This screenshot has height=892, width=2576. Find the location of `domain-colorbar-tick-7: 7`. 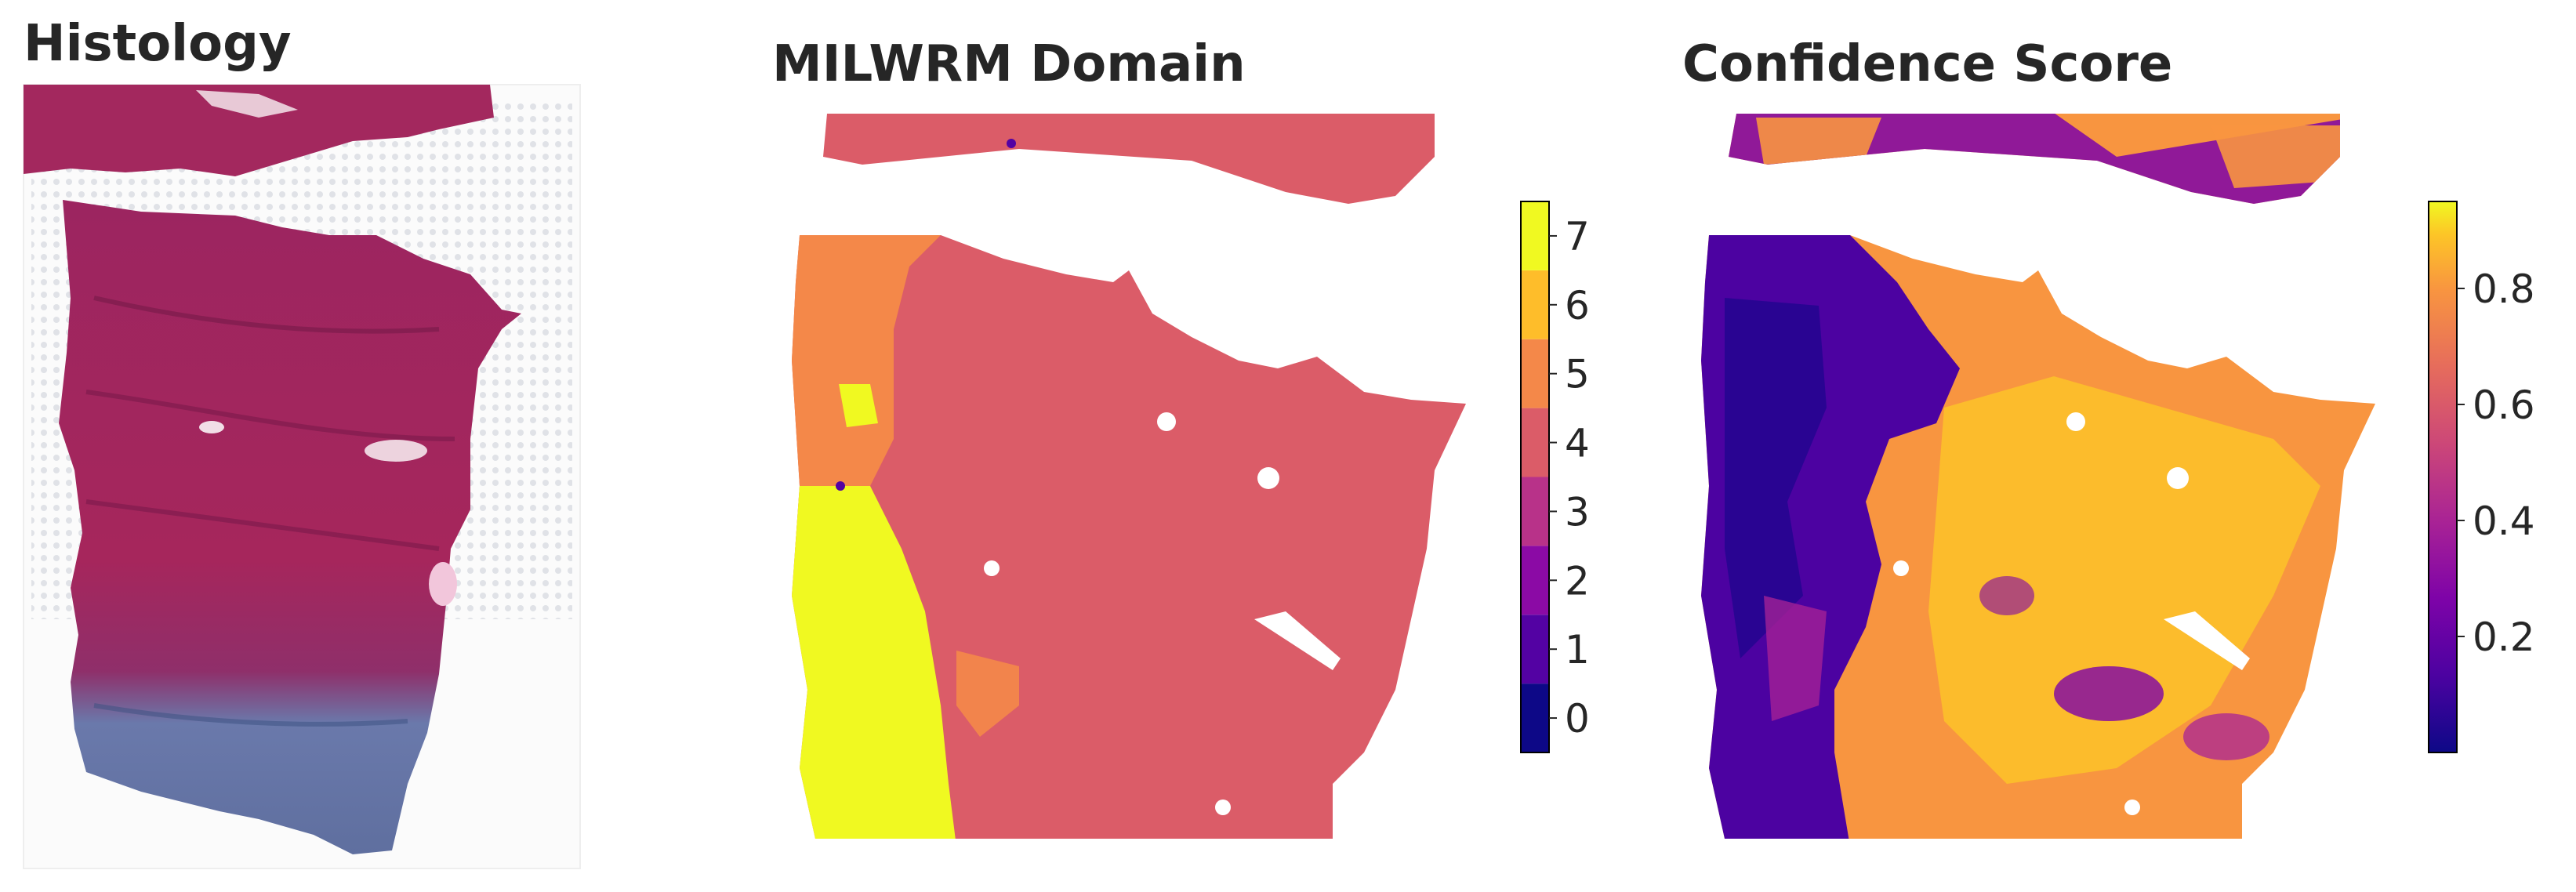

domain-colorbar-tick-7: 7 is located at coordinates (1570, 237).